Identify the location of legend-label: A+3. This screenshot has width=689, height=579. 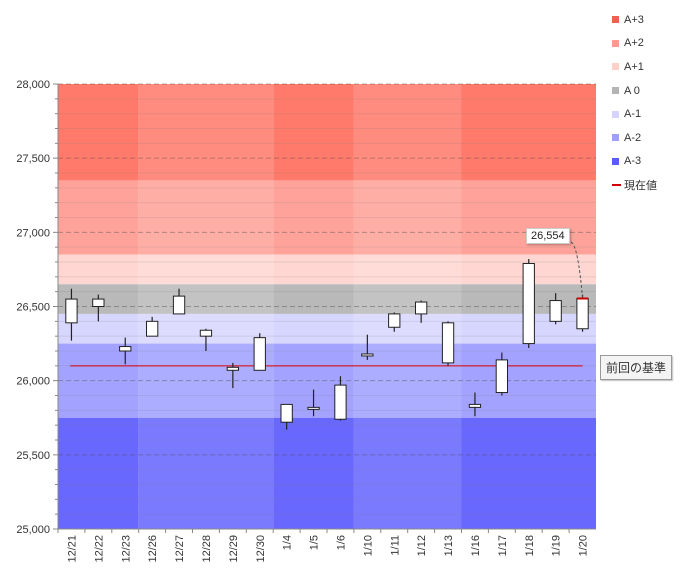
(634, 19).